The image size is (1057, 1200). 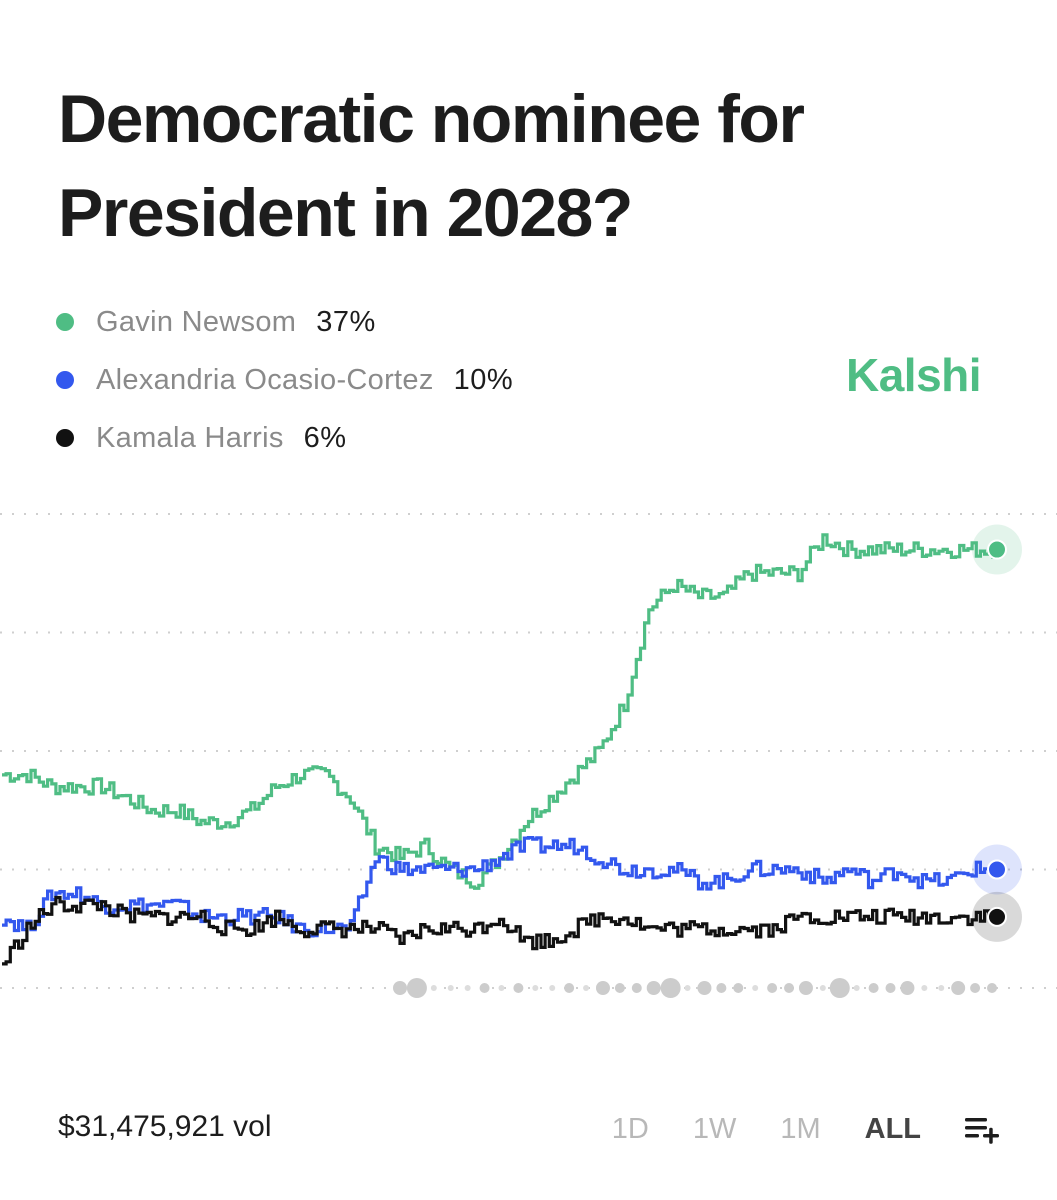 I want to click on legend-percent: 6%, so click(x=325, y=437).